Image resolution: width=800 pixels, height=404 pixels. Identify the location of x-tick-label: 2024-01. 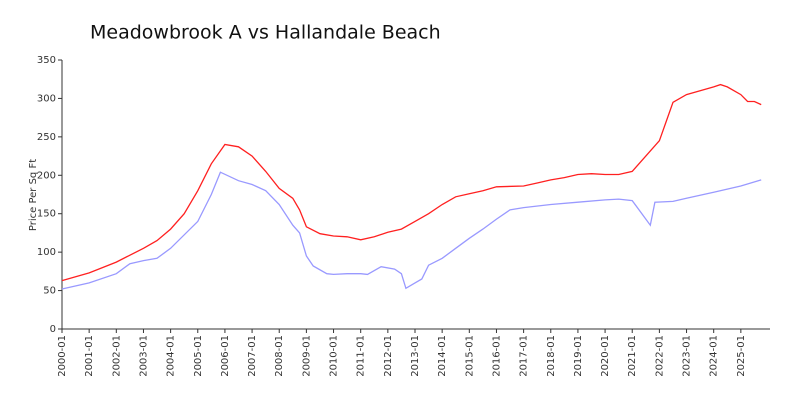
(714, 356).